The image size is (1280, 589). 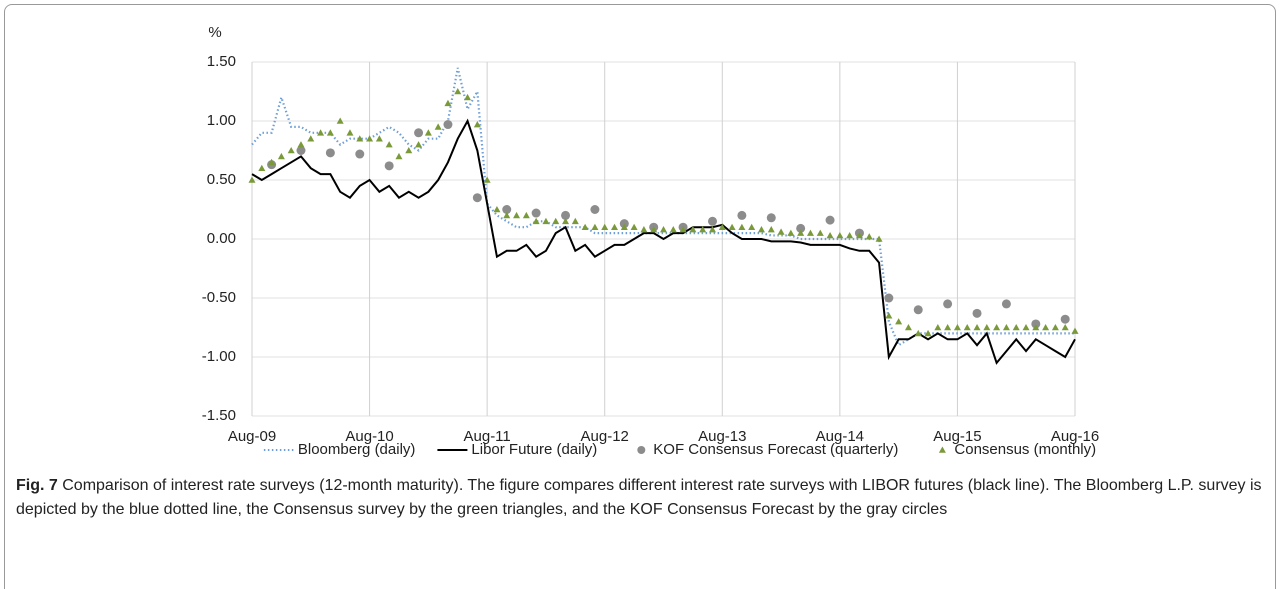 I want to click on x-tick-label: Aug-10, so click(x=369, y=436).